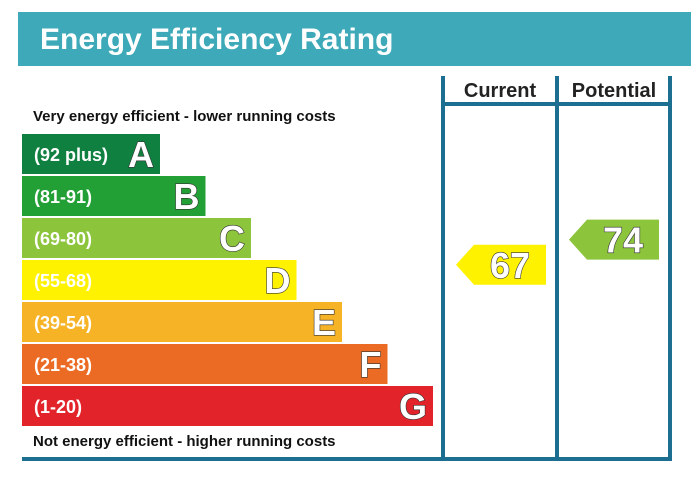 The width and height of the screenshot is (691, 482). I want to click on band-b-letter: B, so click(187, 196).